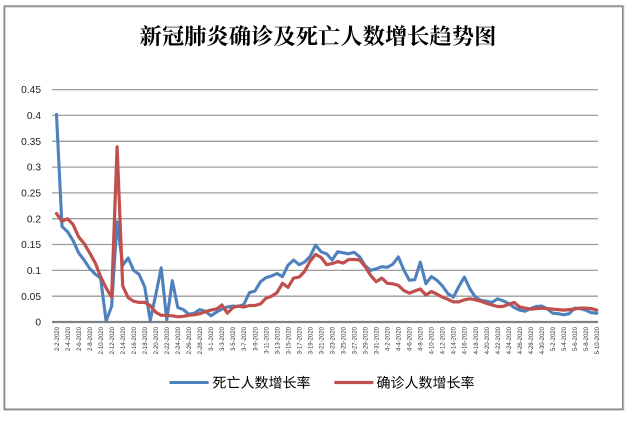  I want to click on svg-text: 4-14-2020, so click(455, 340).